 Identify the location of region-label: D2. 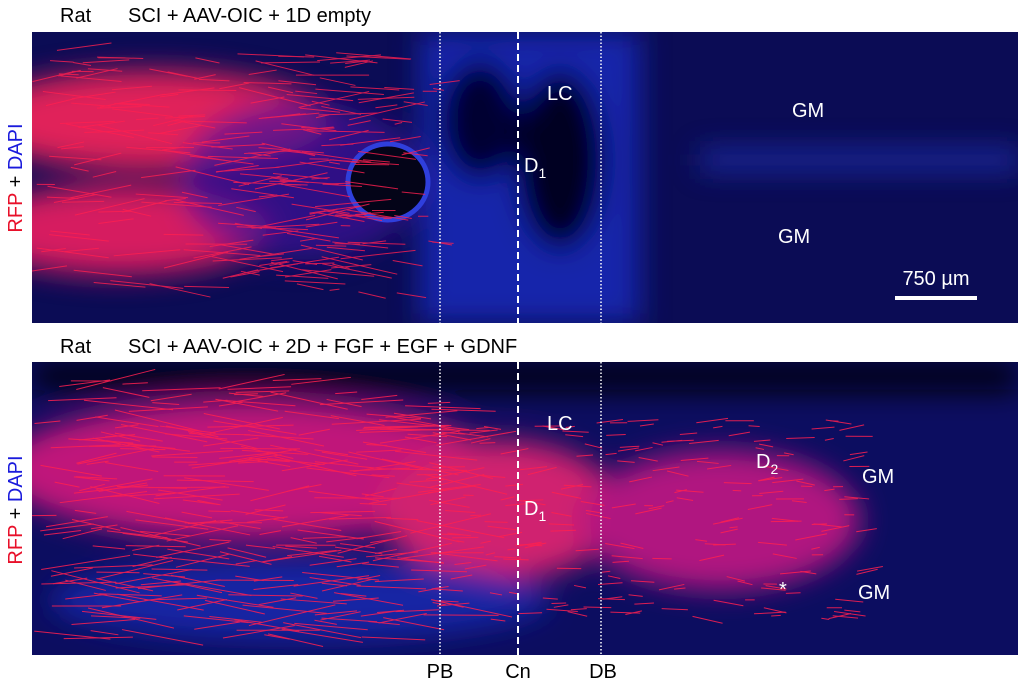
(767, 464).